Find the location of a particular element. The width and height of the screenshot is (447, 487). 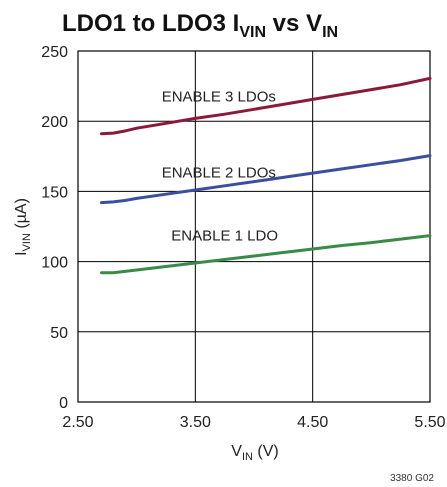

x-tick-label: 2.50 is located at coordinates (77, 422).